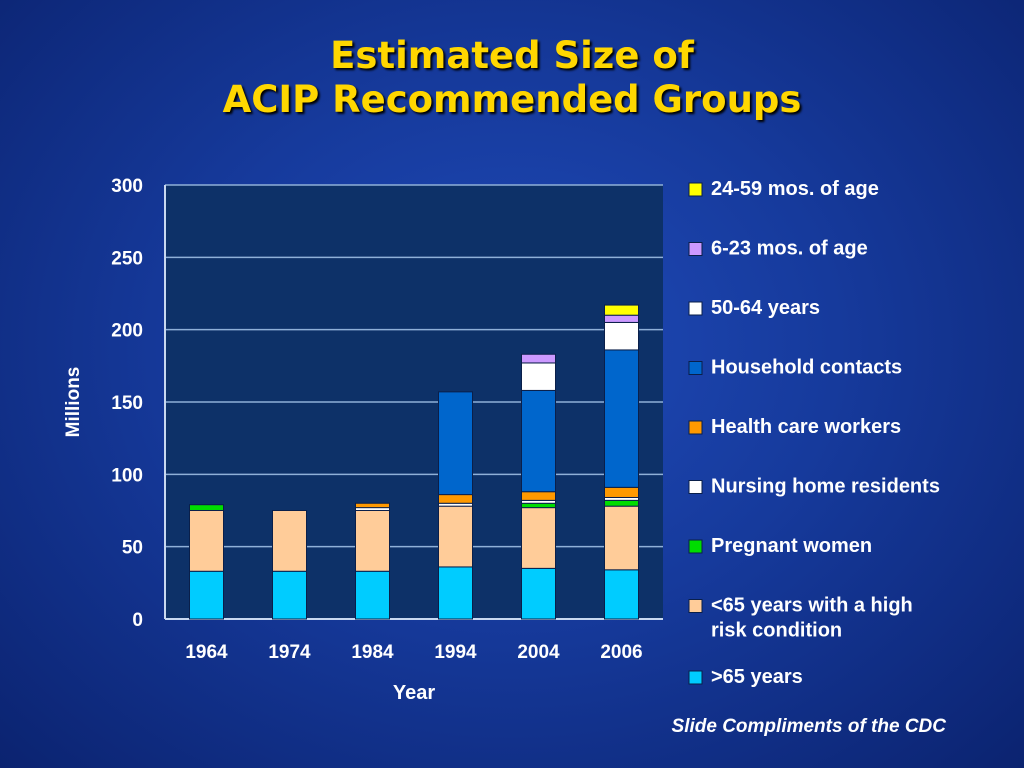 The height and width of the screenshot is (768, 1024). I want to click on title-line-2: ACIP Recommended Groups, so click(512, 99).